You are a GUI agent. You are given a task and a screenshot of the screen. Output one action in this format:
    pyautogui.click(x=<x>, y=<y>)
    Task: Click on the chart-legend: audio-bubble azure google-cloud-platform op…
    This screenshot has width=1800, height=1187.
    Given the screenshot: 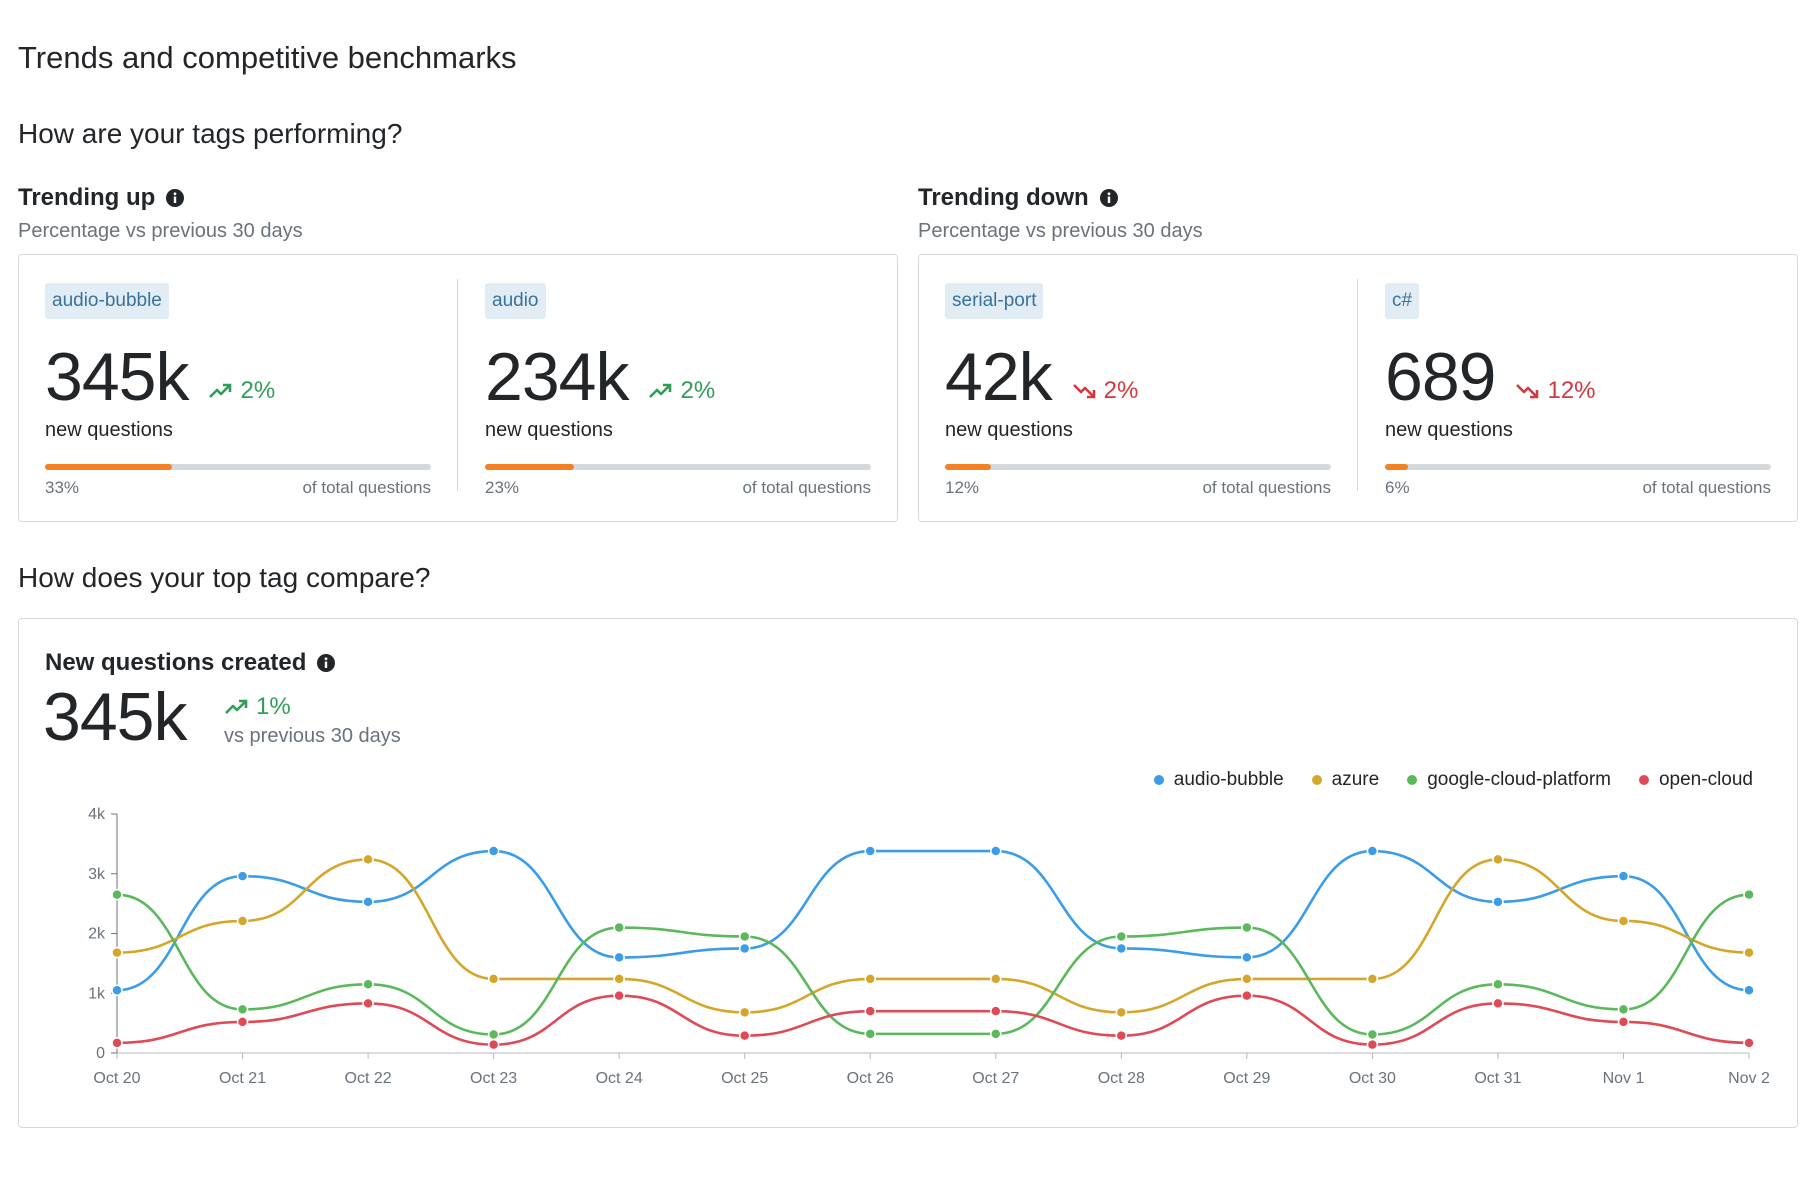 What is the action you would take?
    pyautogui.click(x=1453, y=780)
    